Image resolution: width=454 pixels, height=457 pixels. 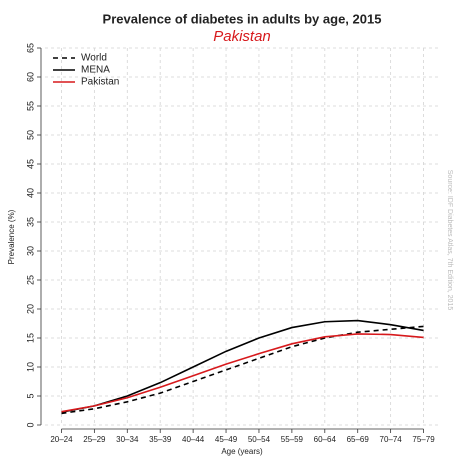 What do you see at coordinates (11, 236) in the screenshot?
I see `y-axis-label: Prevalence (%)` at bounding box center [11, 236].